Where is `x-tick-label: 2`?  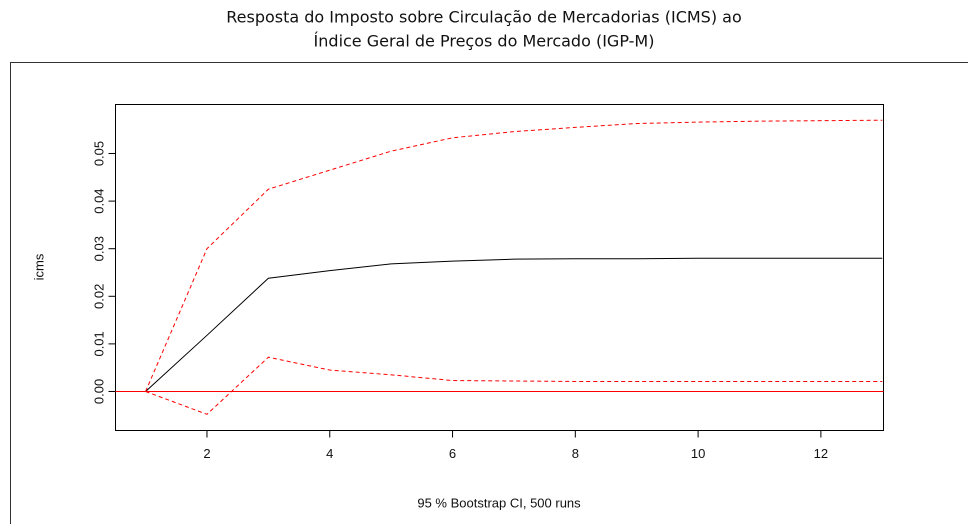
x-tick-label: 2 is located at coordinates (206, 453).